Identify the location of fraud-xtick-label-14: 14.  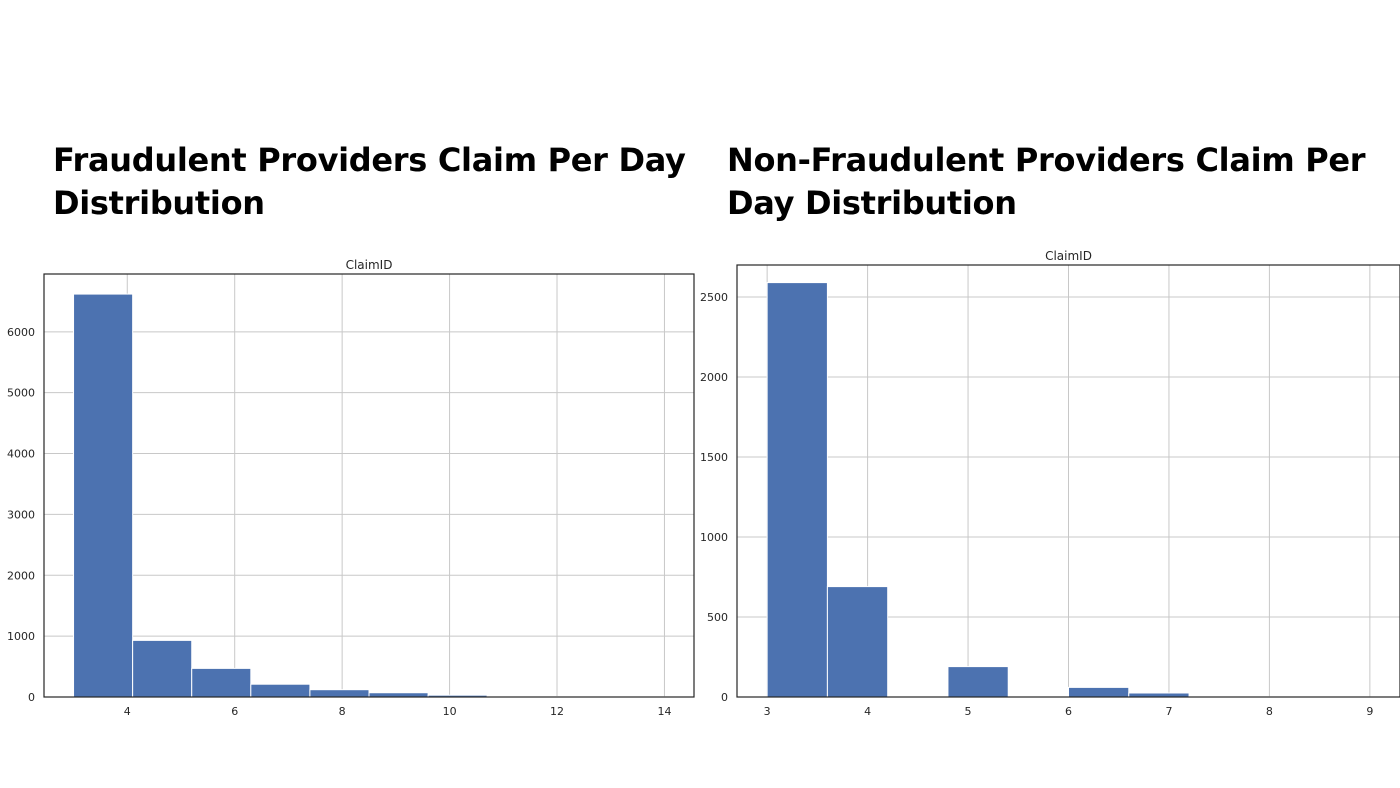
(664, 711).